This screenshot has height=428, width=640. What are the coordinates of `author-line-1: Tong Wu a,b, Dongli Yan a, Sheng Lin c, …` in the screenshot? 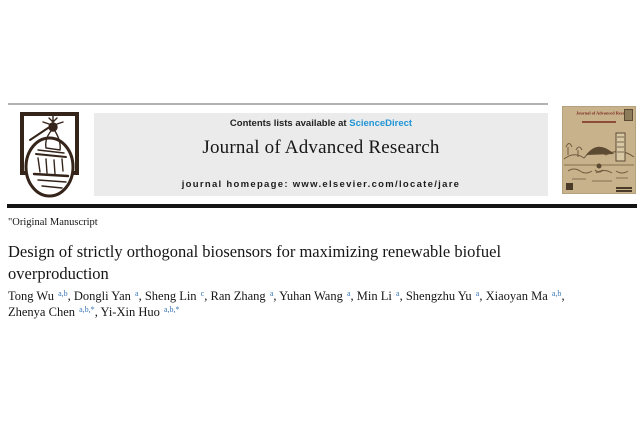 It's located at (286, 296).